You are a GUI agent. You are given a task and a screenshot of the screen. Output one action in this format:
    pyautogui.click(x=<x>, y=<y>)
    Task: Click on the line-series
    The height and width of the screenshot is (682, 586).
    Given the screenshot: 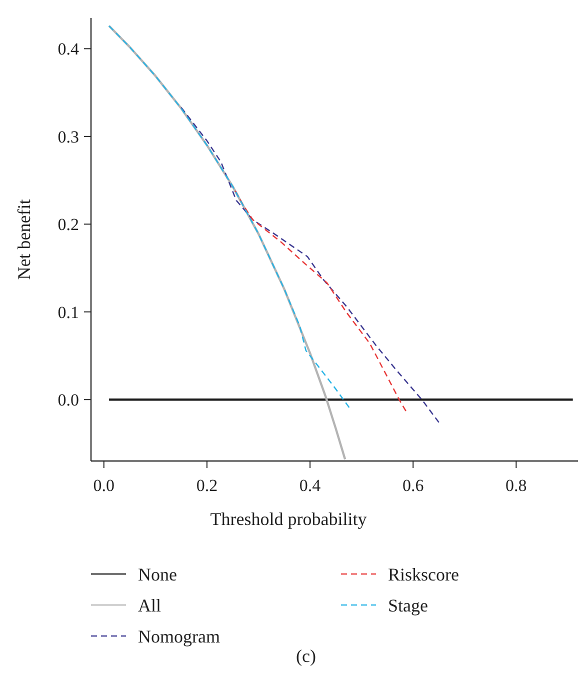 What is the action you would take?
    pyautogui.click(x=320, y=301)
    